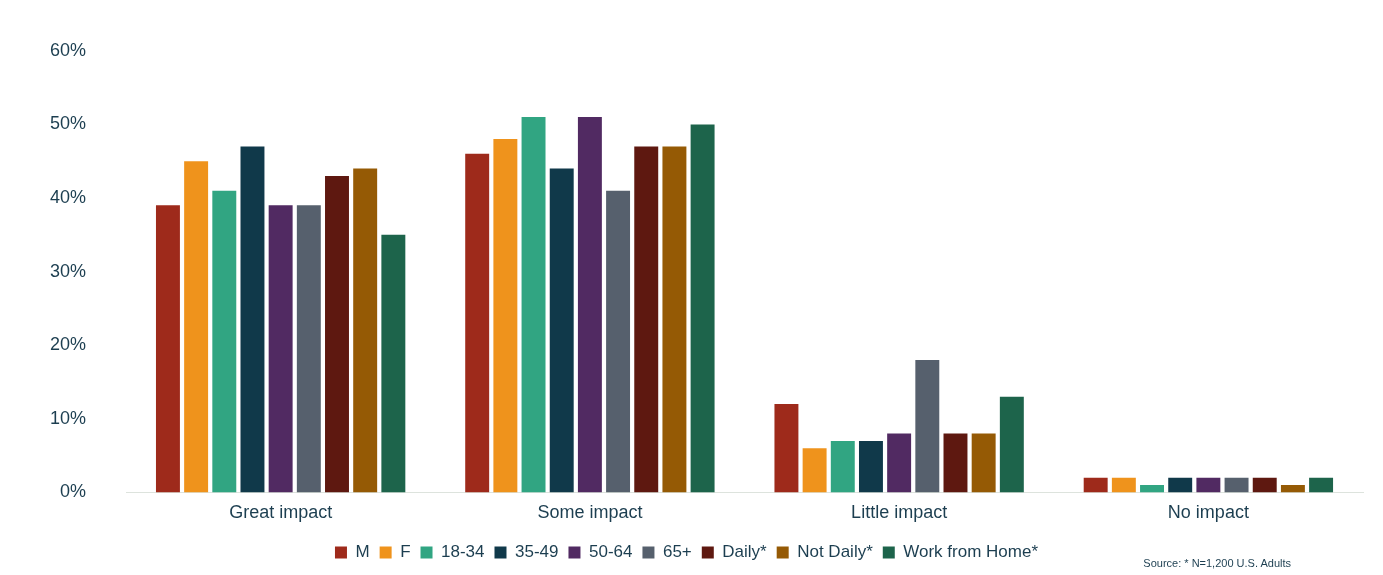  I want to click on x-tick-label: Some impact, so click(590, 512).